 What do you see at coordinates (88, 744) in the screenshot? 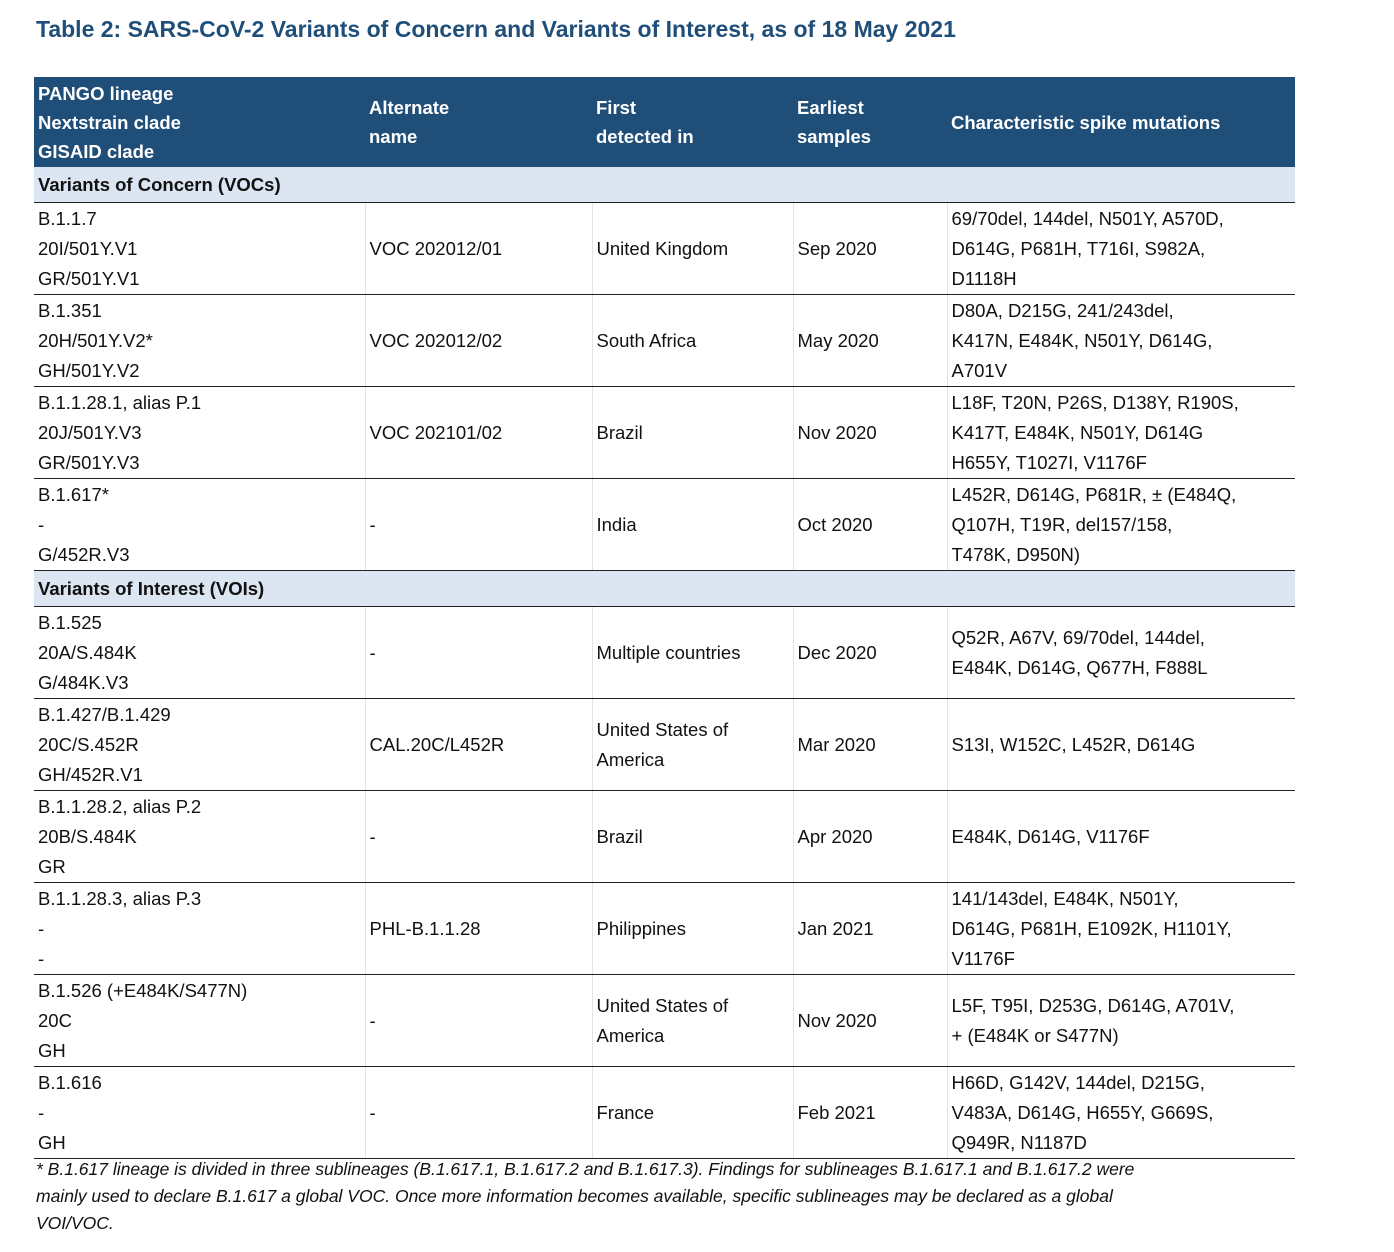
I see `lineage-line: 20C/S.452R` at bounding box center [88, 744].